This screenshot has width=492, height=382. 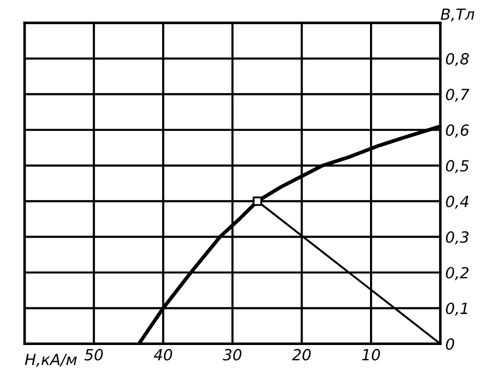 What do you see at coordinates (457, 309) in the screenshot?
I see `y-tick-label: 0,1` at bounding box center [457, 309].